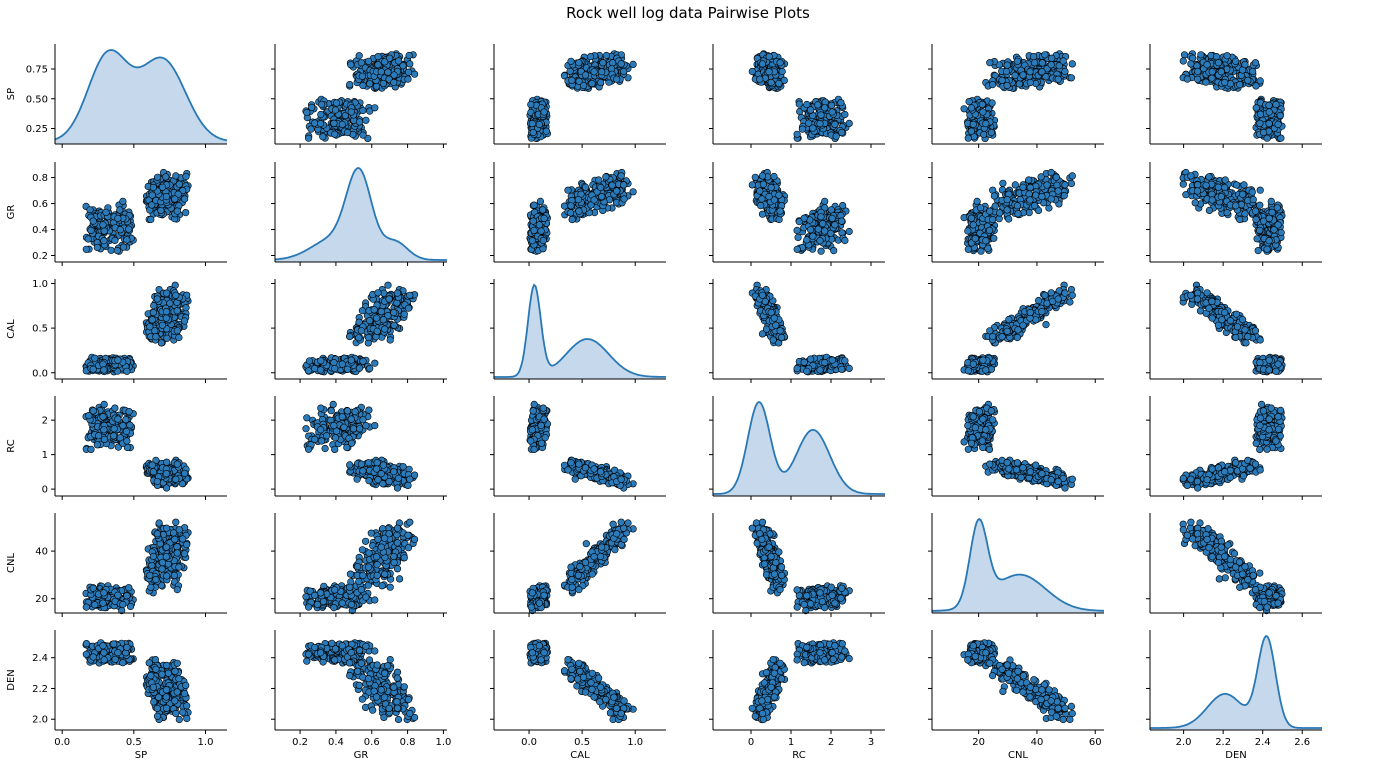 This screenshot has width=1388, height=765. Describe the element at coordinates (40, 329) in the screenshot. I see `y-tick-label: 0.5` at that location.